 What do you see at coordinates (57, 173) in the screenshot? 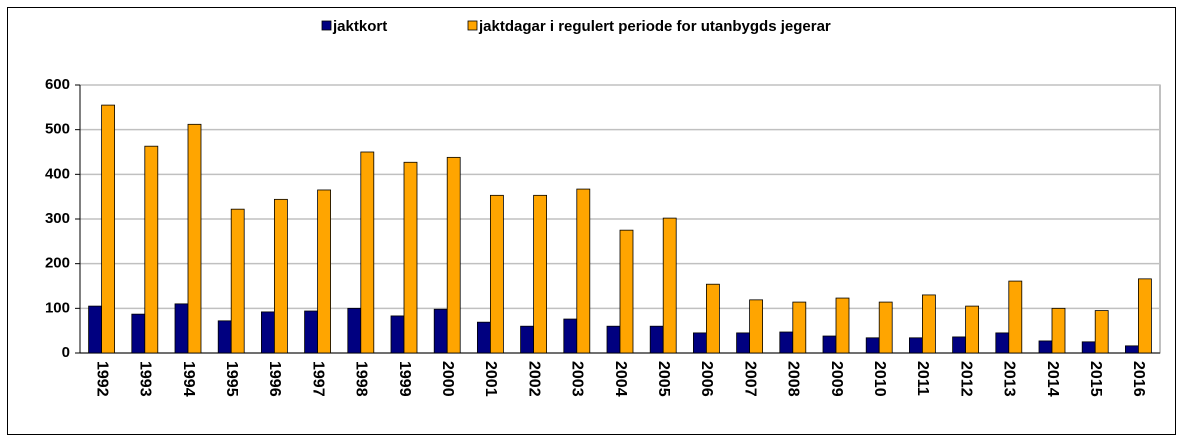
I see `y-tick-label: 400` at bounding box center [57, 173].